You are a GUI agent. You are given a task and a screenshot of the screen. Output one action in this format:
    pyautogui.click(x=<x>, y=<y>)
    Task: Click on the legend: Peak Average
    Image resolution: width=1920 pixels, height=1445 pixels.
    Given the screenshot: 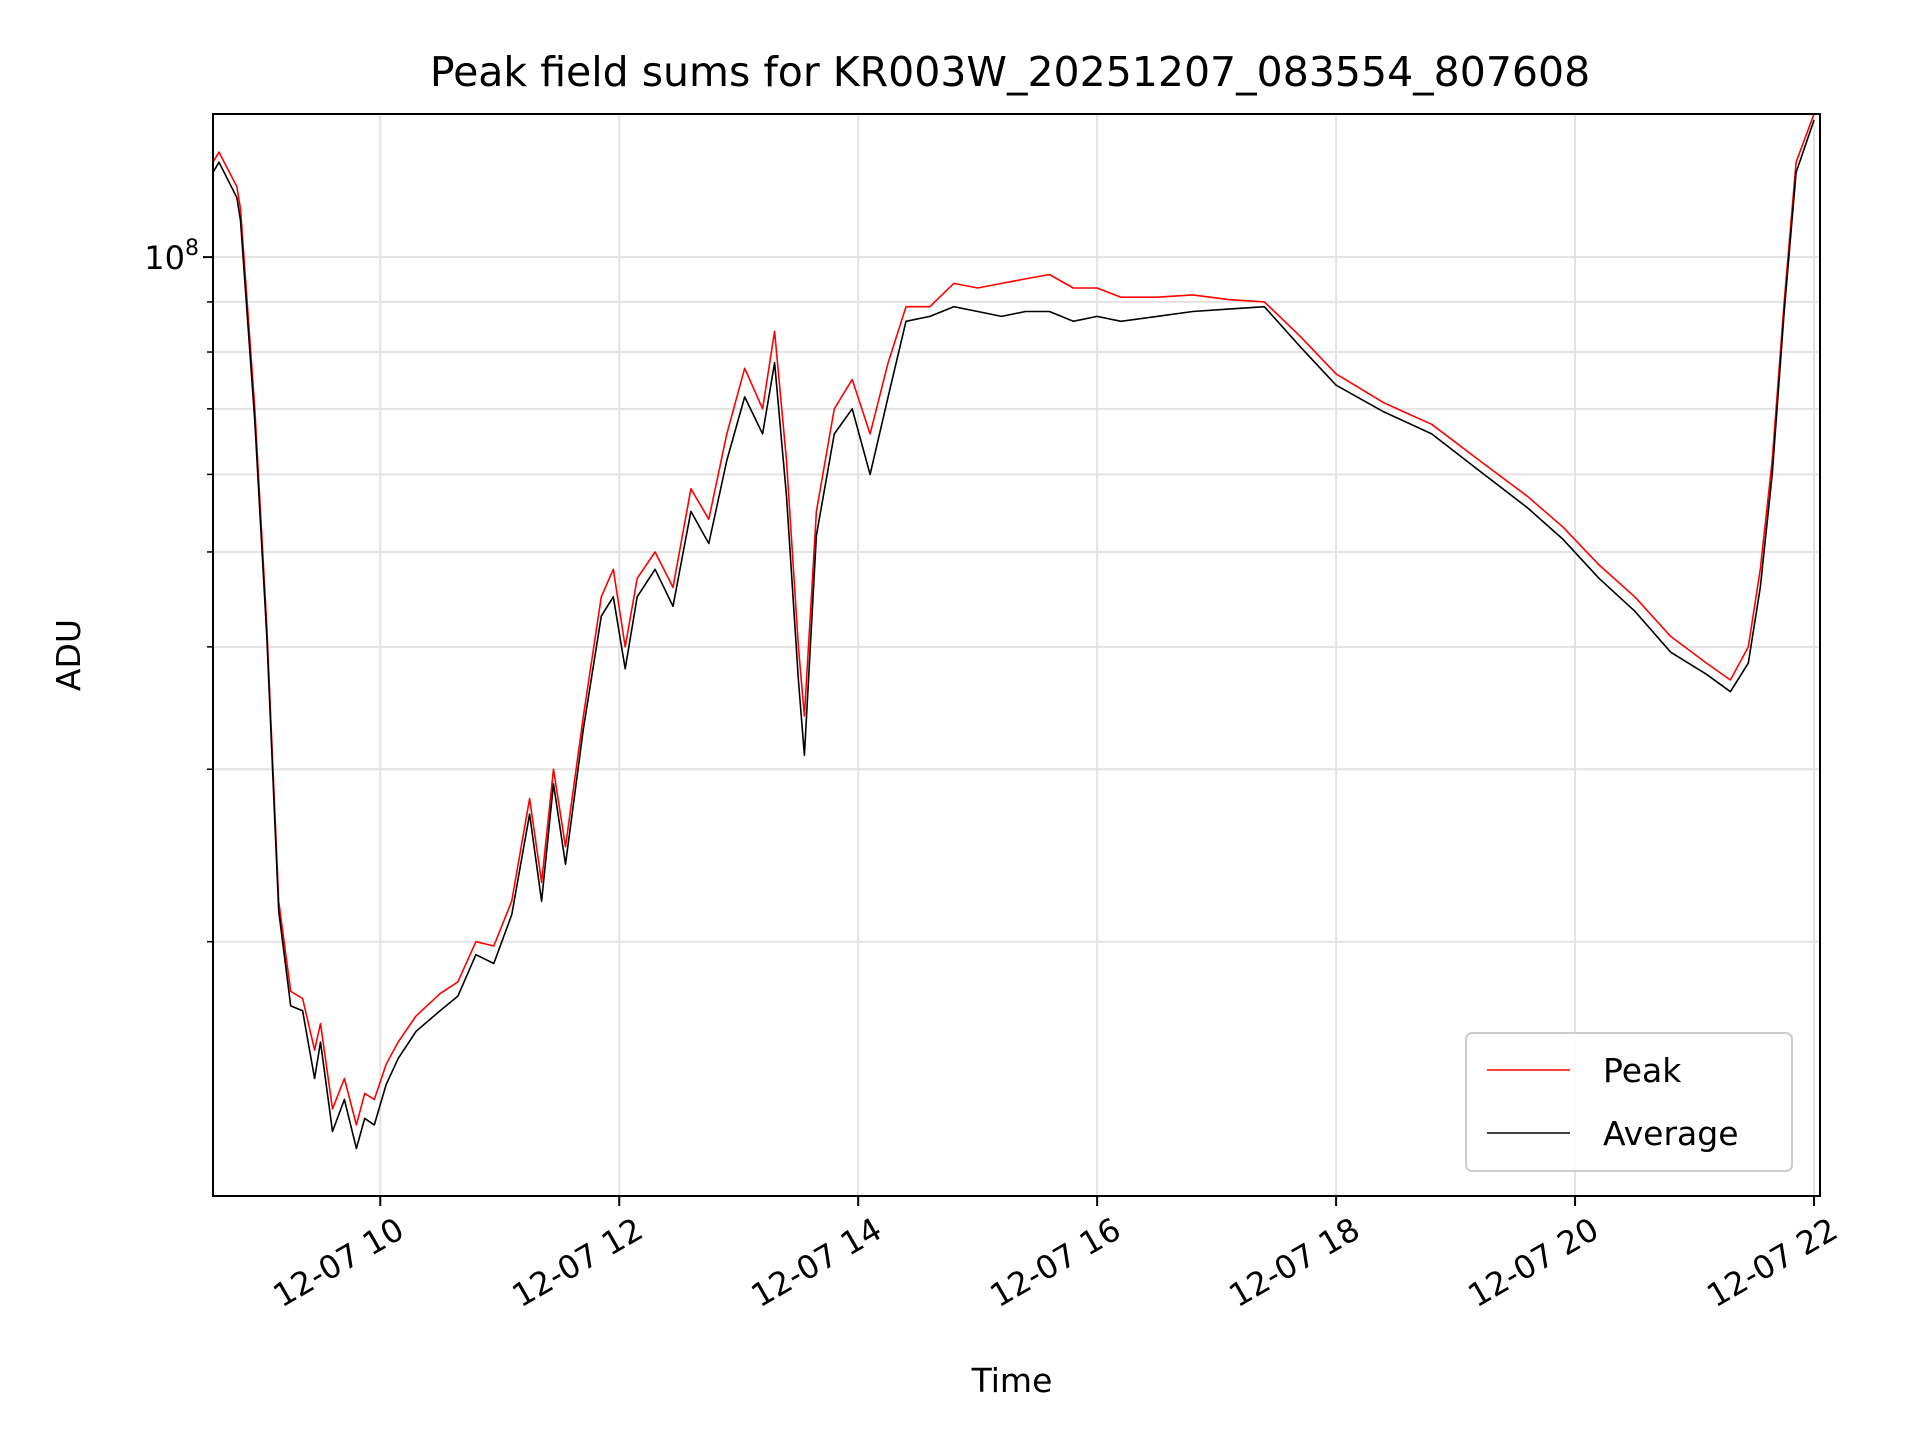 What is the action you would take?
    pyautogui.click(x=1629, y=1102)
    